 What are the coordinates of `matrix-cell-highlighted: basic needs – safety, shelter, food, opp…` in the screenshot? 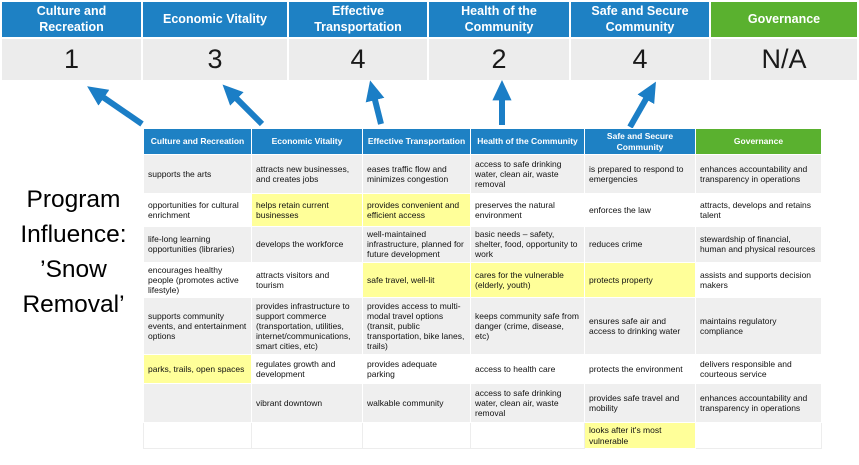 It's located at (527, 244).